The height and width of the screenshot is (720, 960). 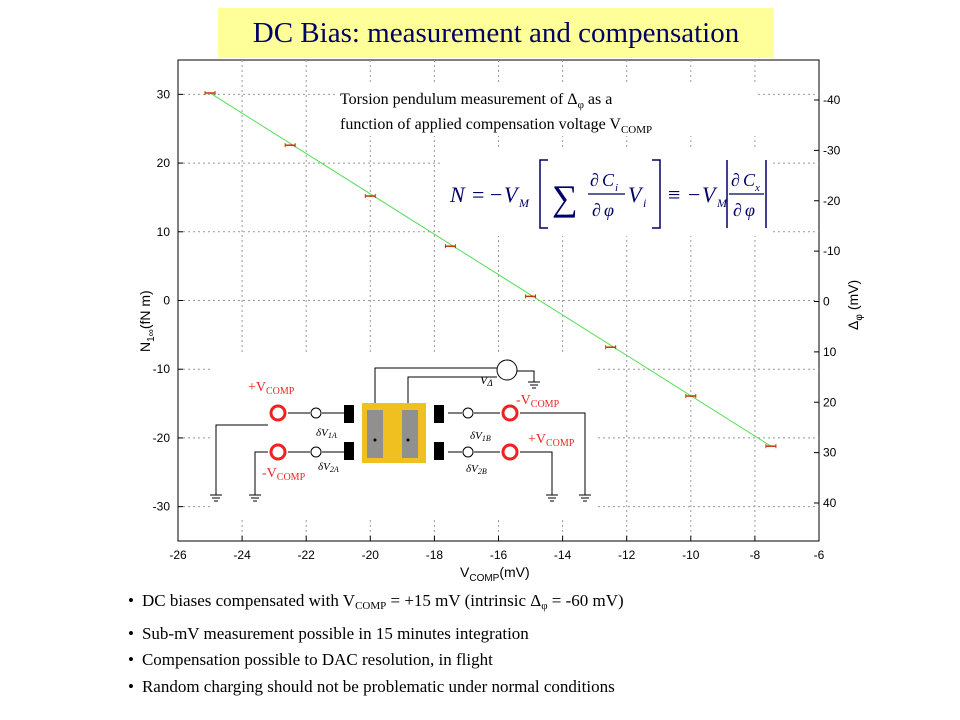 I want to click on bias-sources, so click(x=414, y=408).